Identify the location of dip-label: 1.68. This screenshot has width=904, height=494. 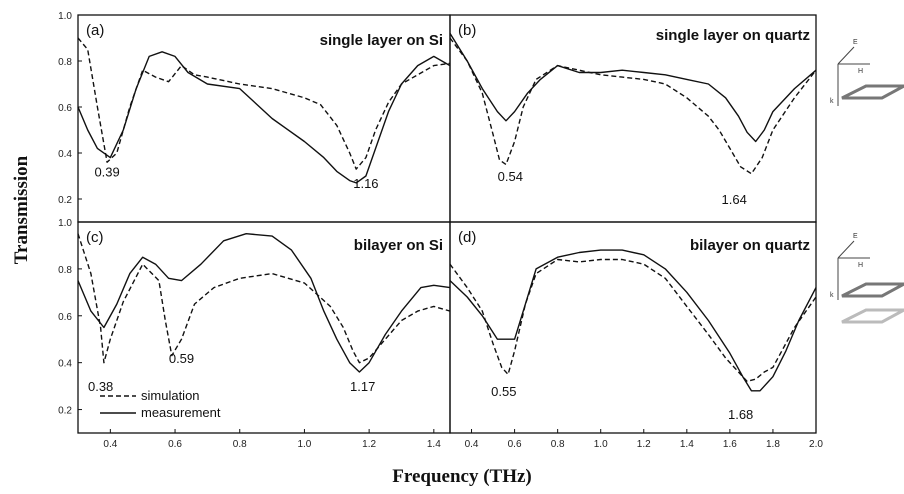
(740, 414).